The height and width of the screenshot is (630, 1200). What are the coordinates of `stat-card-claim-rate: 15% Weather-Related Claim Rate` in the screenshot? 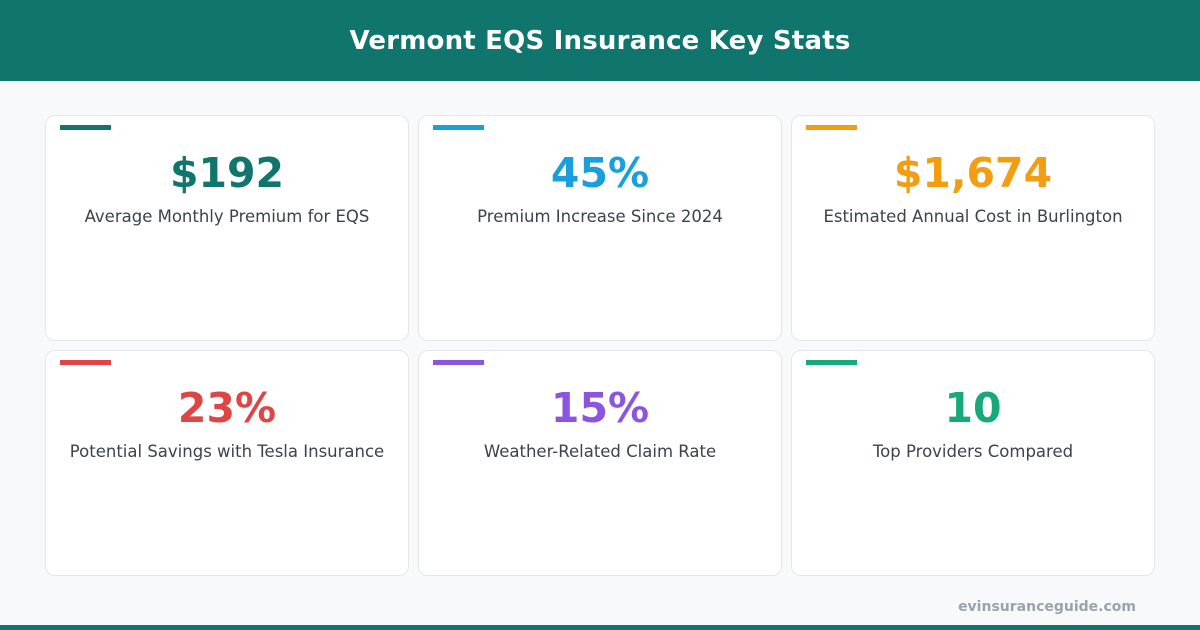 It's located at (600, 463).